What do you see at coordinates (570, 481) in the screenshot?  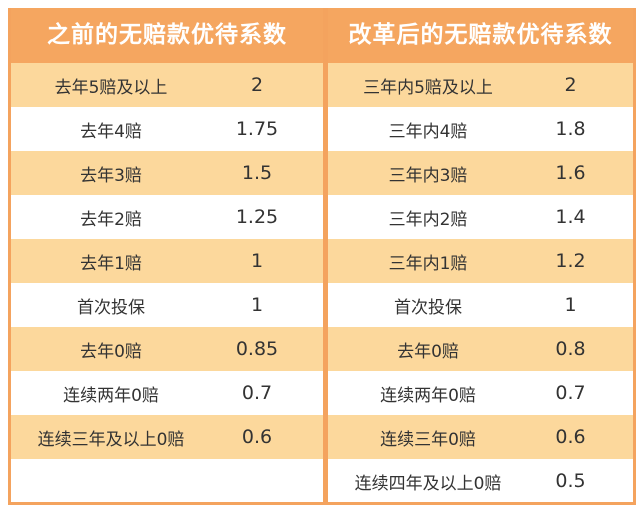 I see `row-value: 0.5` at bounding box center [570, 481].